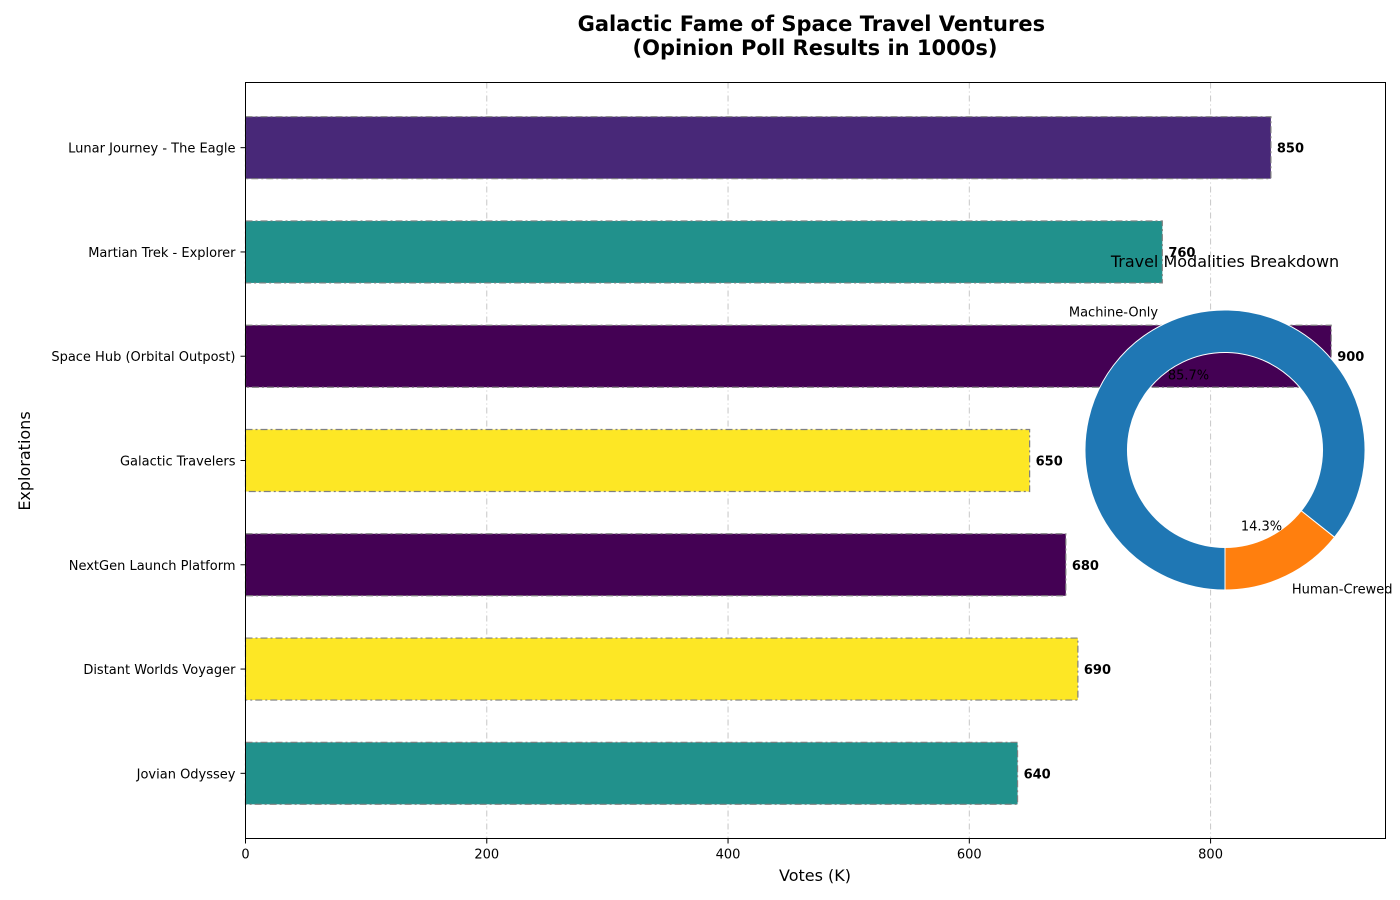  I want to click on x-tick-label: 200, so click(486, 855).